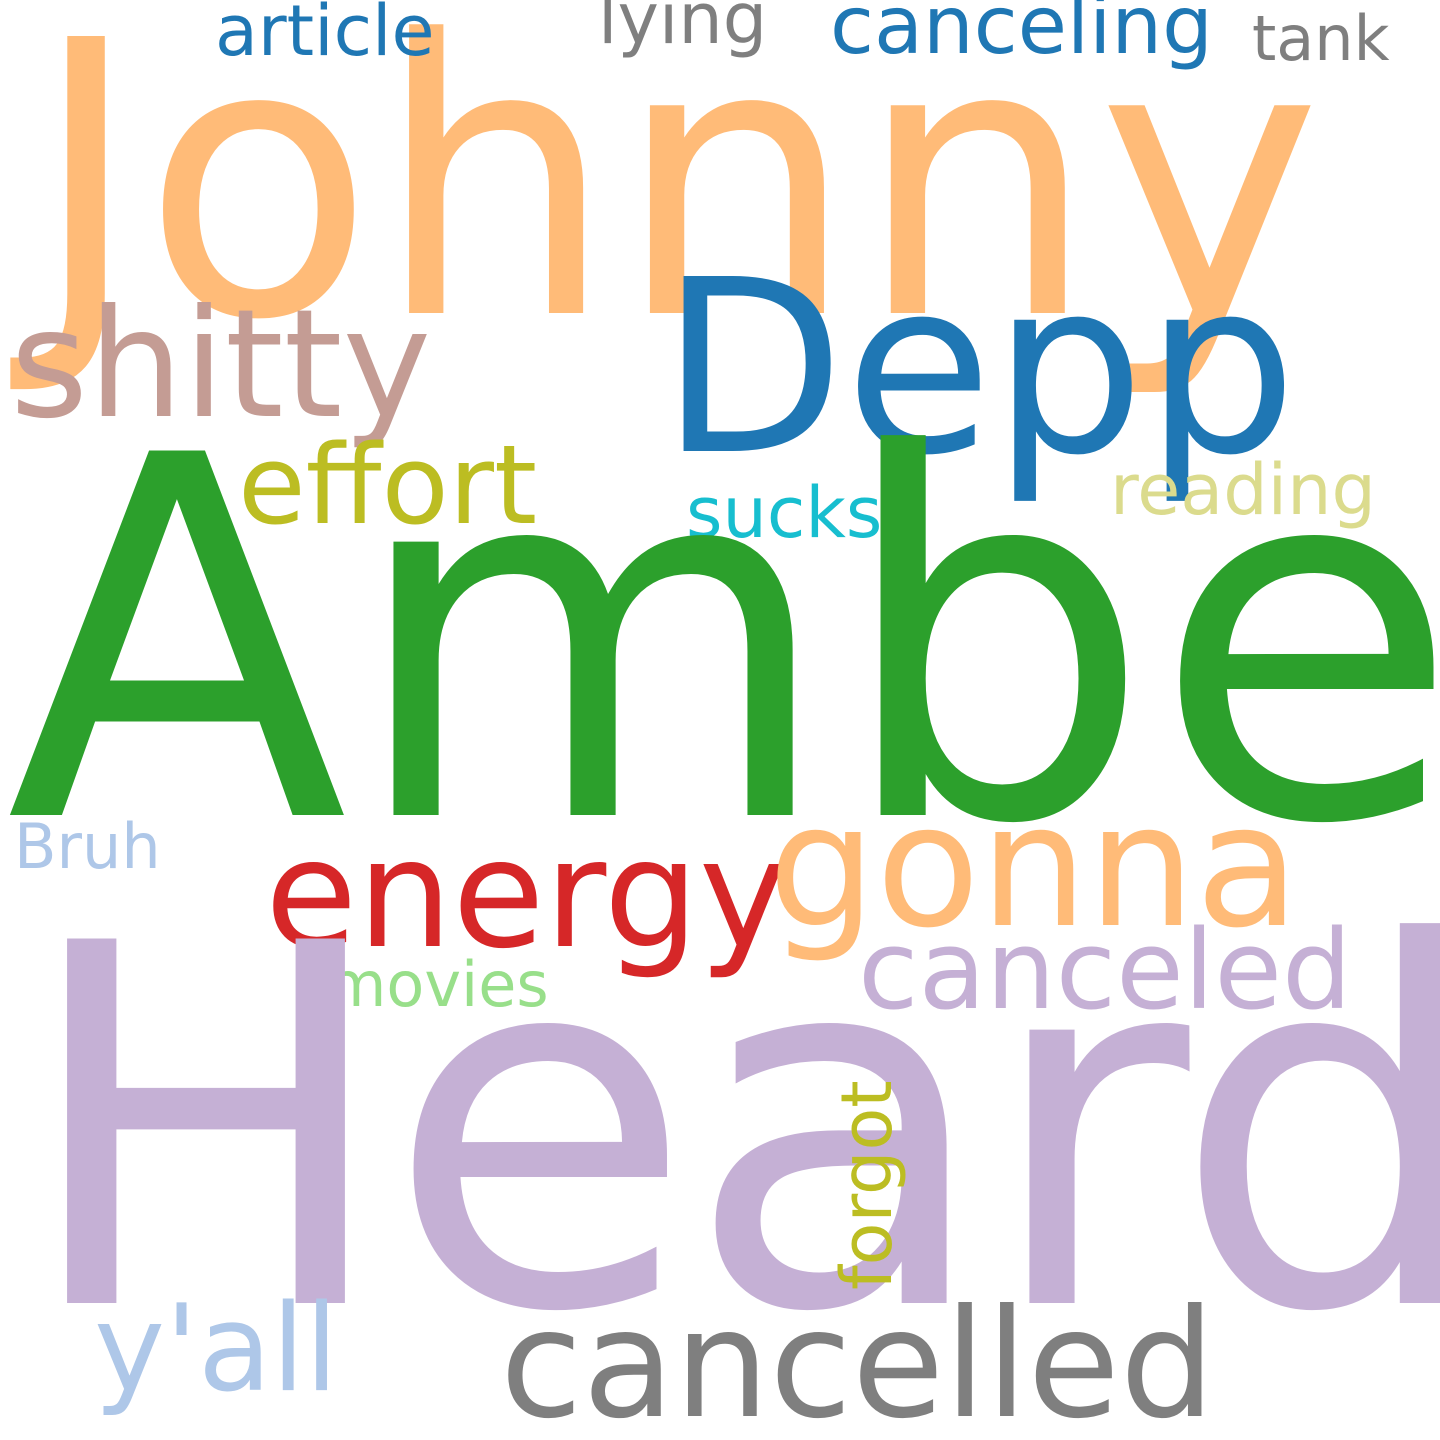 This screenshot has width=1440, height=1440. What do you see at coordinates (1105, 970) in the screenshot?
I see `word-canceled: canceled` at bounding box center [1105, 970].